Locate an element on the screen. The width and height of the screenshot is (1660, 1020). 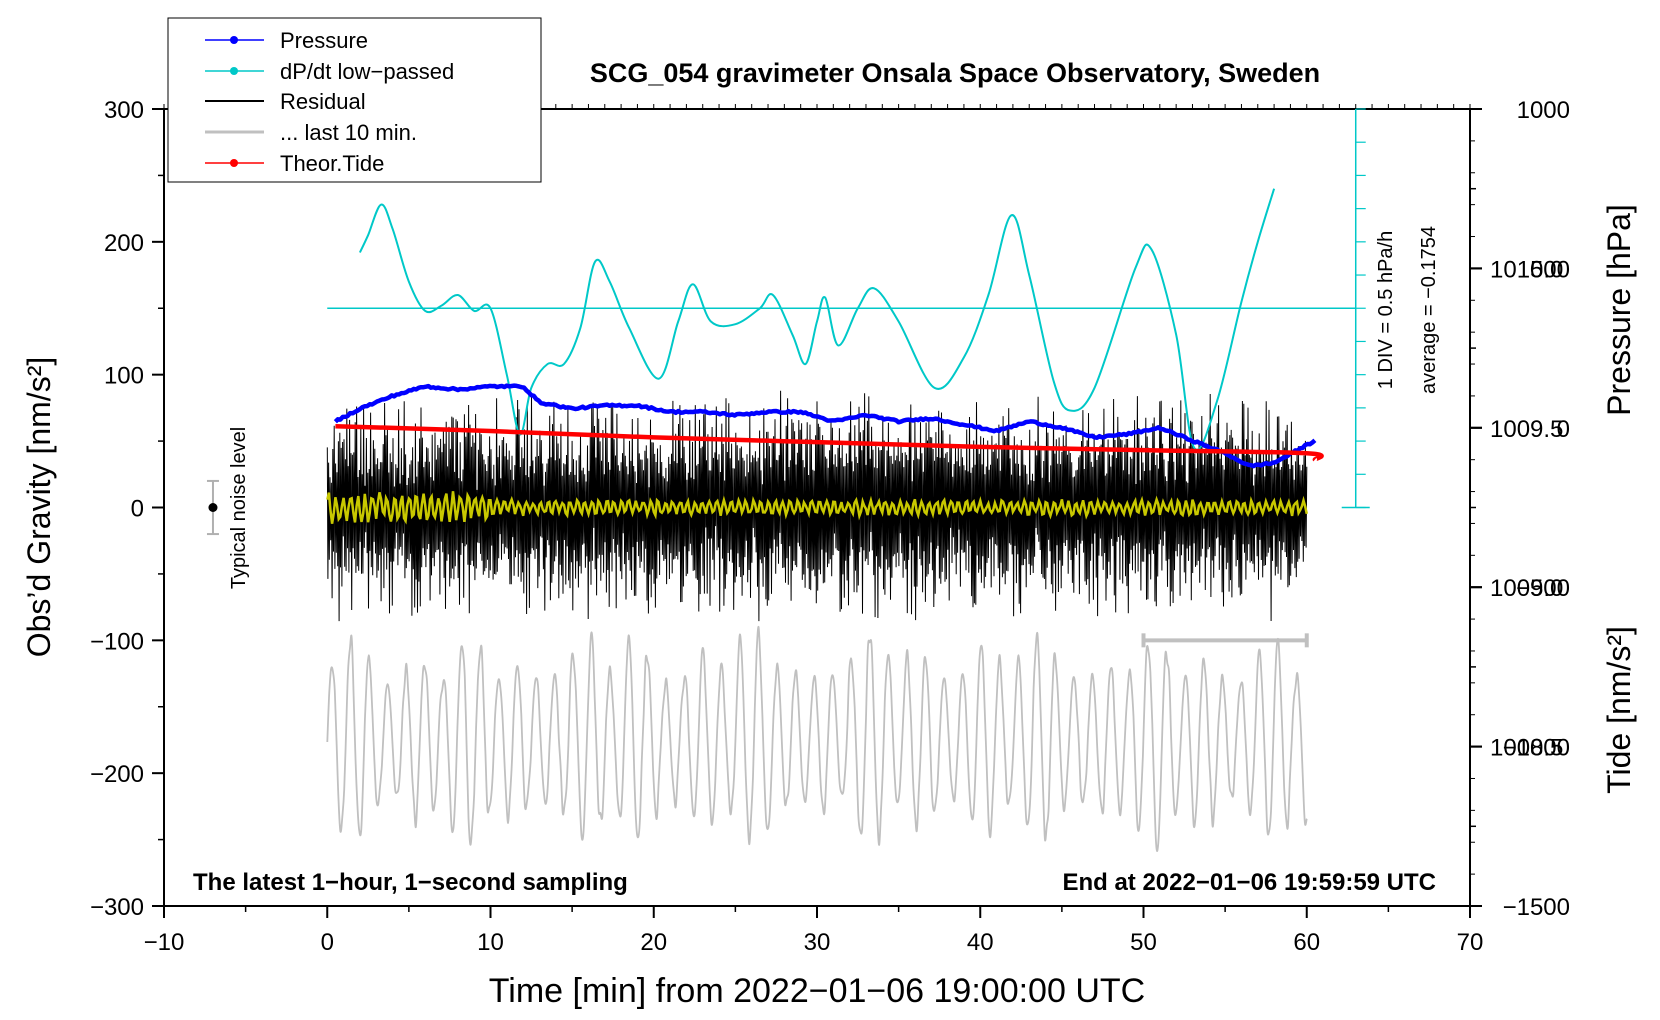
legend-item-pressure: Pressure is located at coordinates (286, 40).